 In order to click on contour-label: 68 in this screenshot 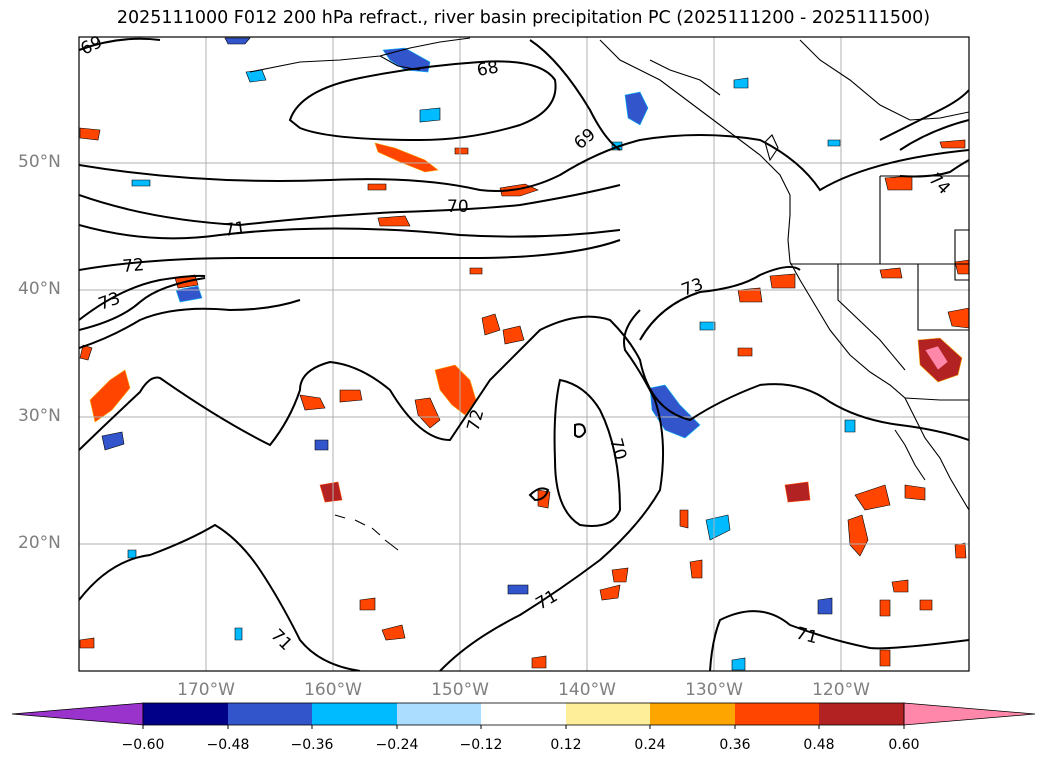, I will do `click(487, 68)`.